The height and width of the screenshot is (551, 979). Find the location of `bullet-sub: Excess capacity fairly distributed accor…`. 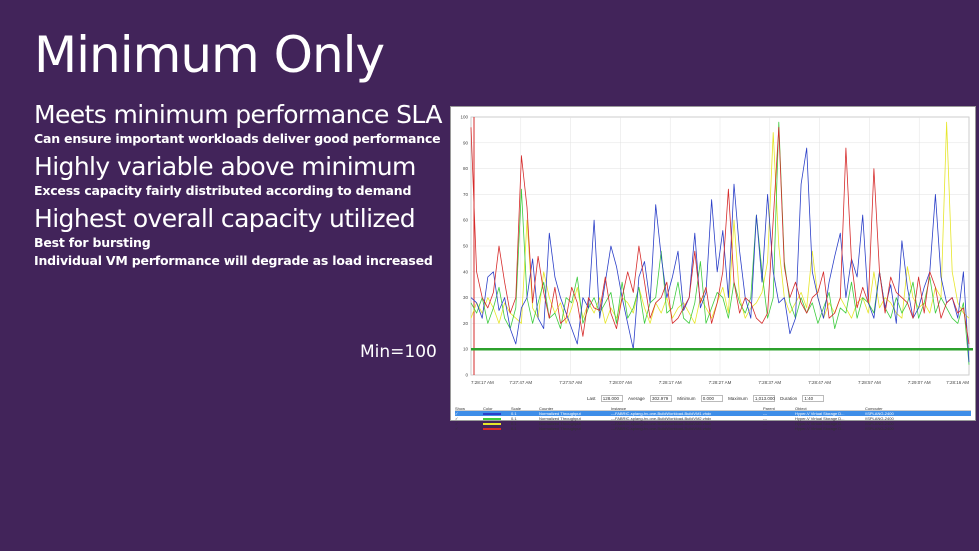

bullet-sub: Excess capacity fairly distributed accor… is located at coordinates (223, 190).